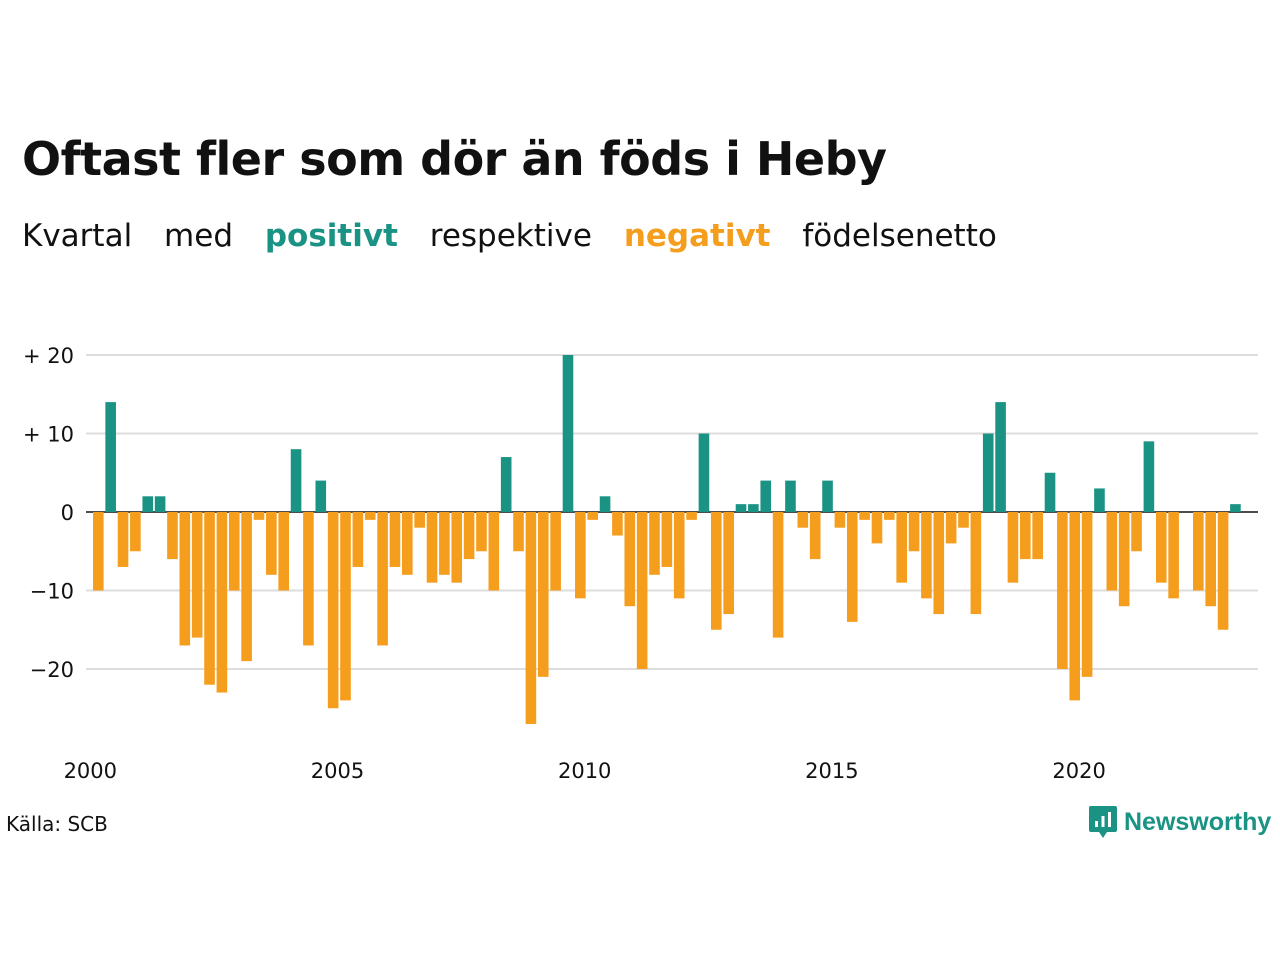 The image size is (1280, 960). Describe the element at coordinates (1198, 821) in the screenshot. I see `brand-name: Newsworthy` at that location.